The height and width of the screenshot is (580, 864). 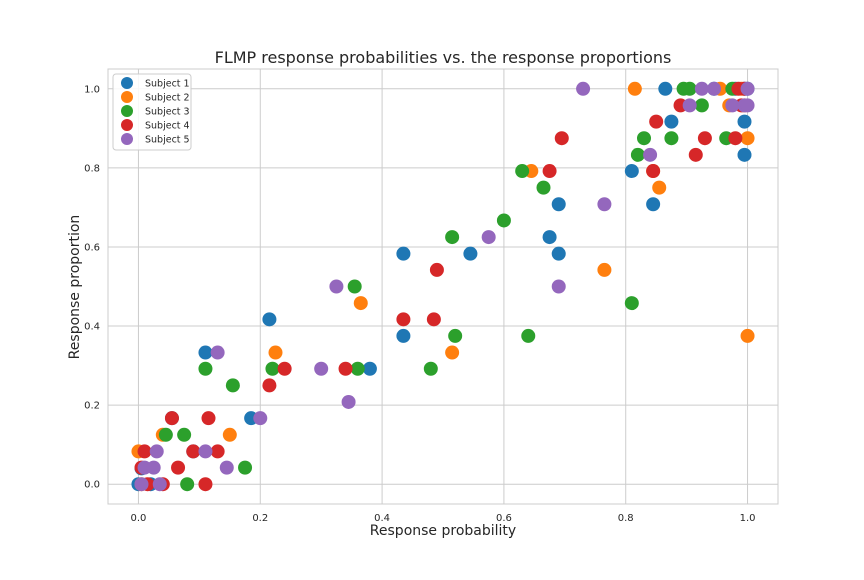 I want to click on legend-label: Subject 3, so click(x=167, y=112).